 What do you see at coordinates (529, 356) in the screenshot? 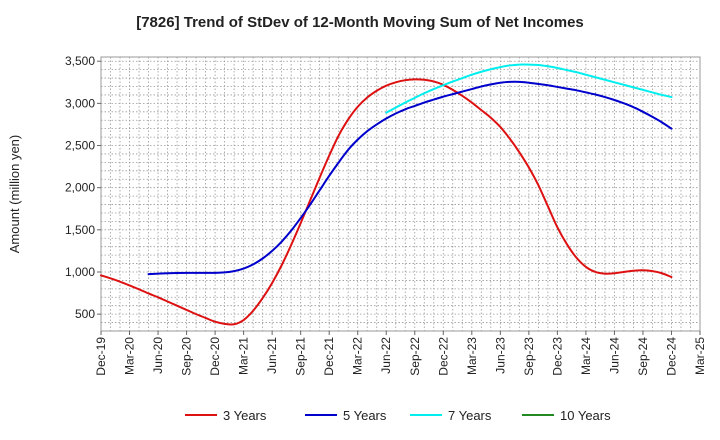
I see `x-tick-label: Sep-23` at bounding box center [529, 356].